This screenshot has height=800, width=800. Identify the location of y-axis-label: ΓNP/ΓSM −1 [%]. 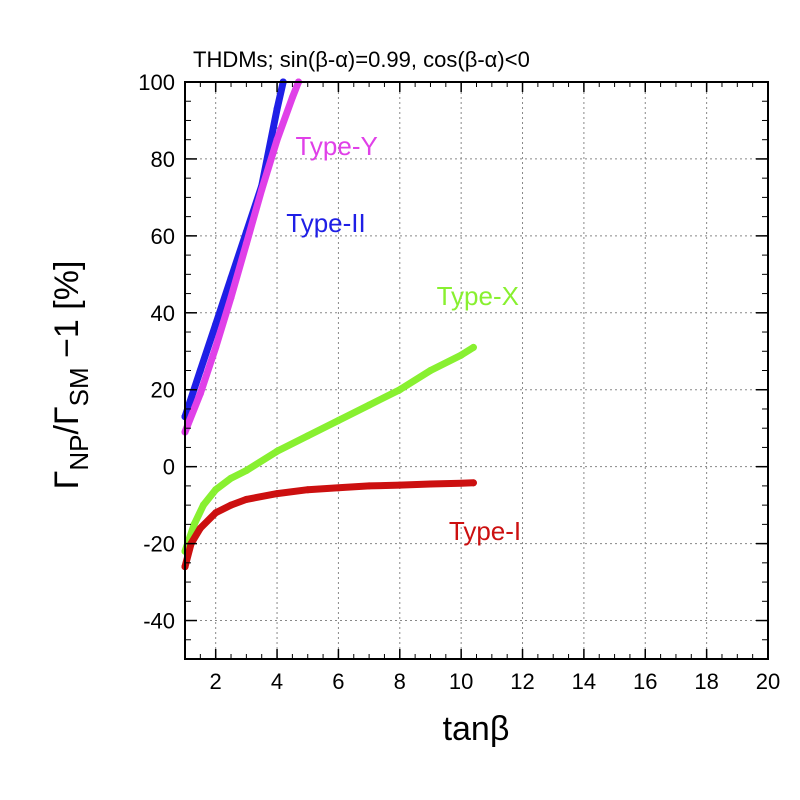
(71, 375).